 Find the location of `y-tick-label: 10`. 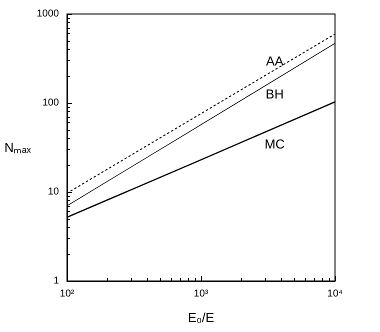

y-tick-label: 10 is located at coordinates (54, 192).